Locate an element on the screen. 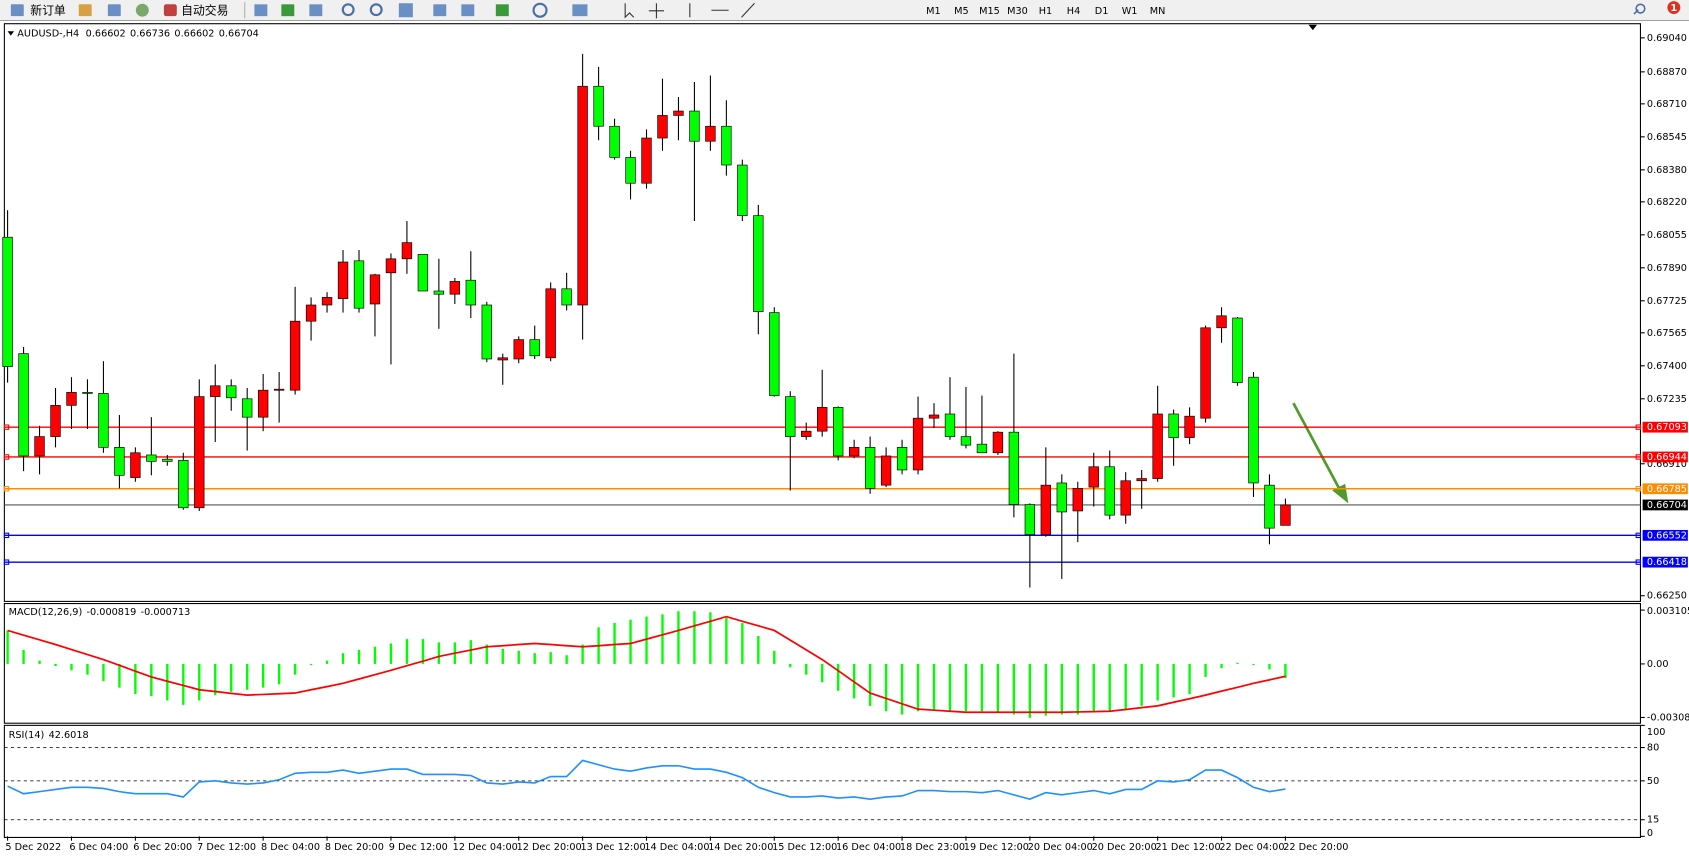  y-tick-label: 50 is located at coordinates (1653, 781).